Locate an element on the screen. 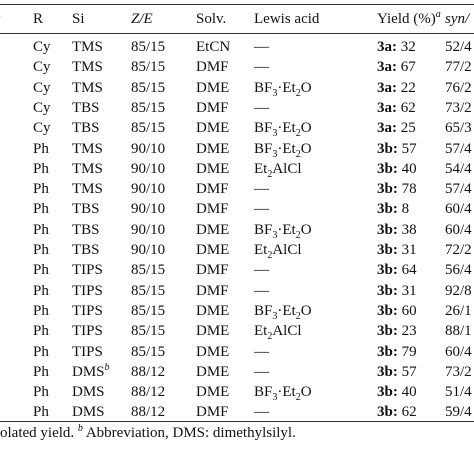 The height and width of the screenshot is (474, 474). cell-yield-value: 38 is located at coordinates (409, 229).